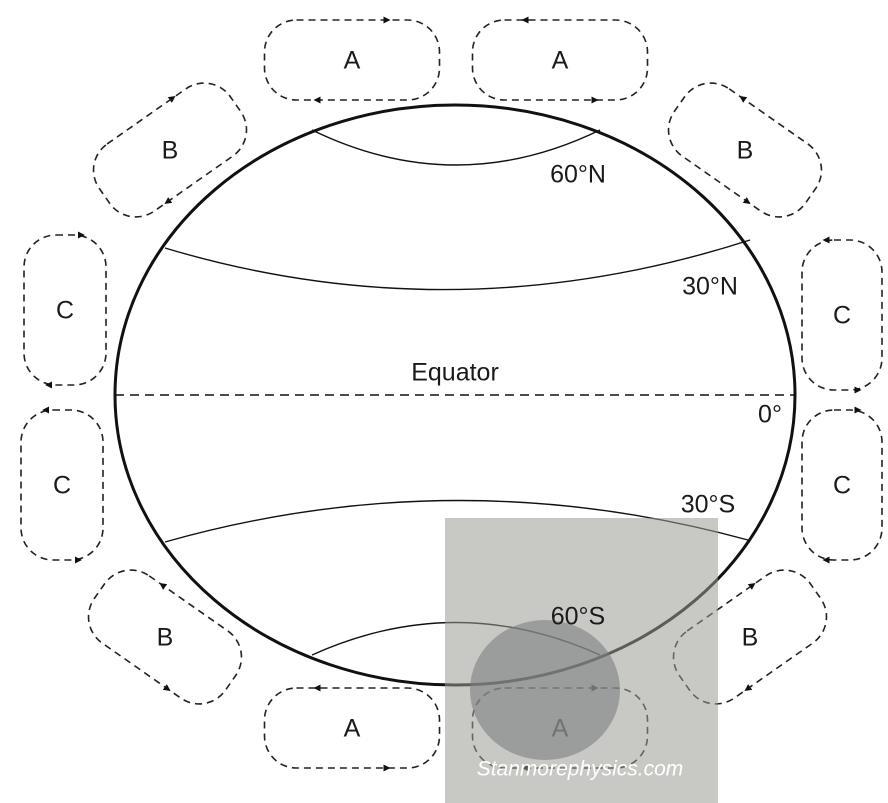 The width and height of the screenshot is (888, 803). I want to click on label-60n: 60°N, so click(578, 175).